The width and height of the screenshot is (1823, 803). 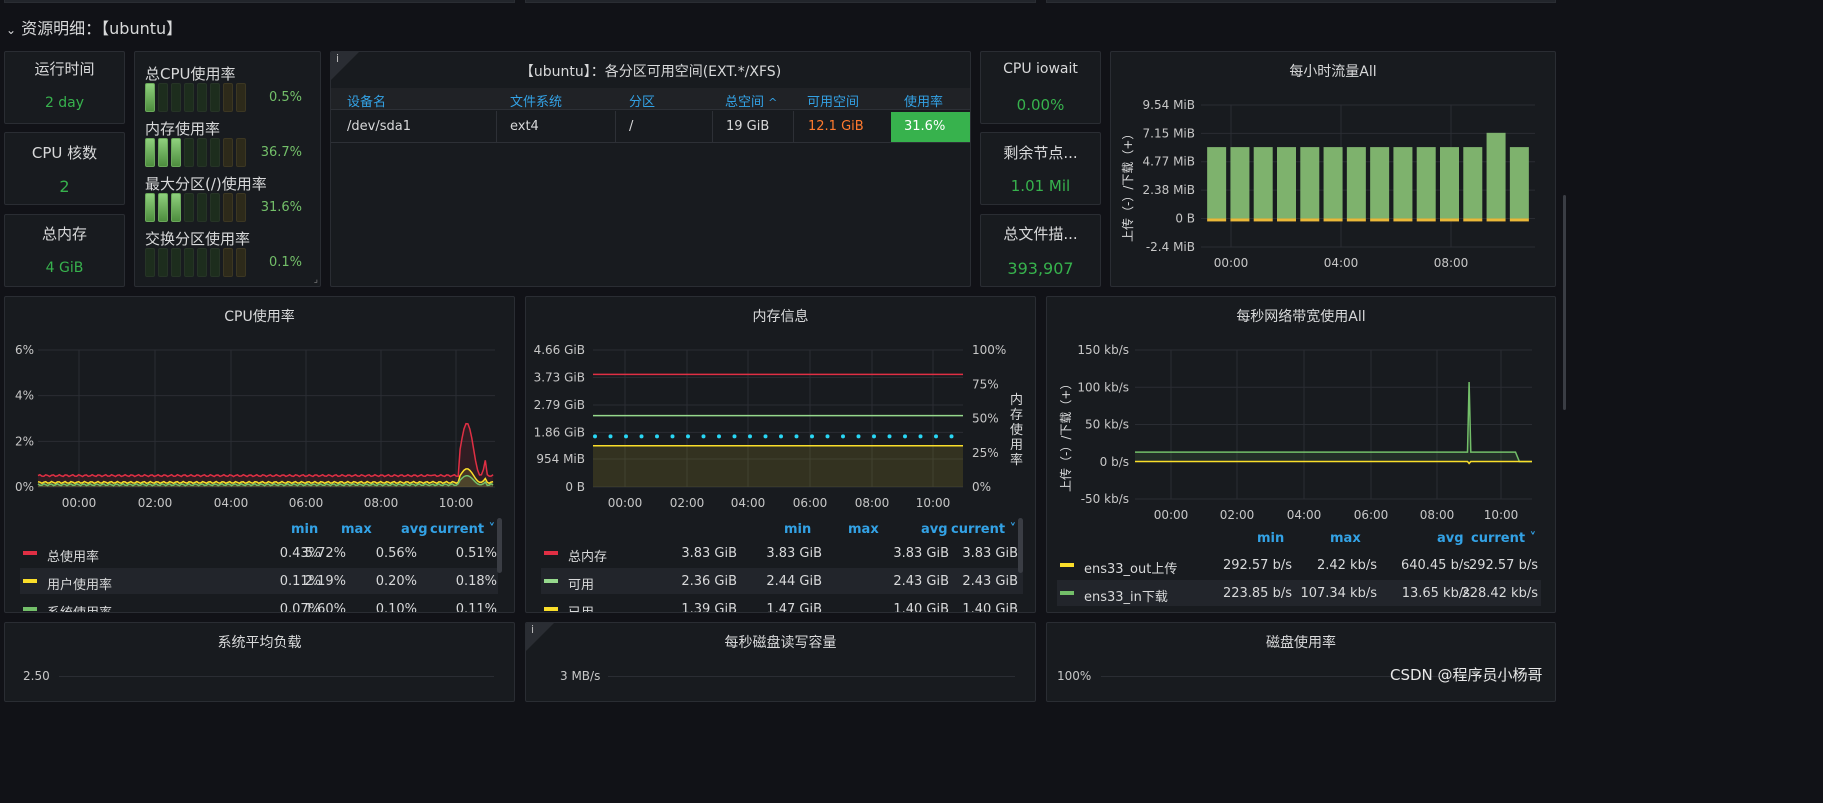 I want to click on col-device: 设备名, so click(x=367, y=102).